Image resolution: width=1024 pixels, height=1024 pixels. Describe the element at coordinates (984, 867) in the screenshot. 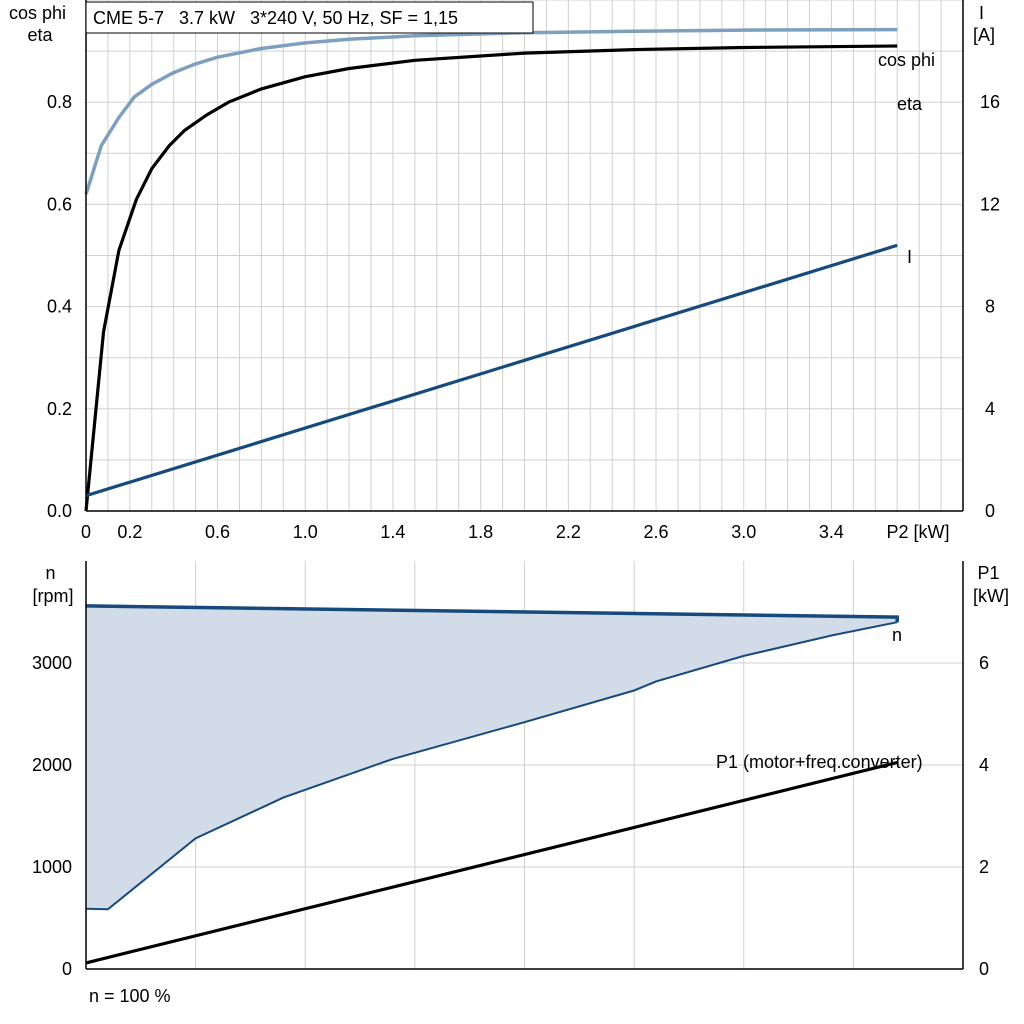

I see `bottom-y2-tick-label: 2` at that location.